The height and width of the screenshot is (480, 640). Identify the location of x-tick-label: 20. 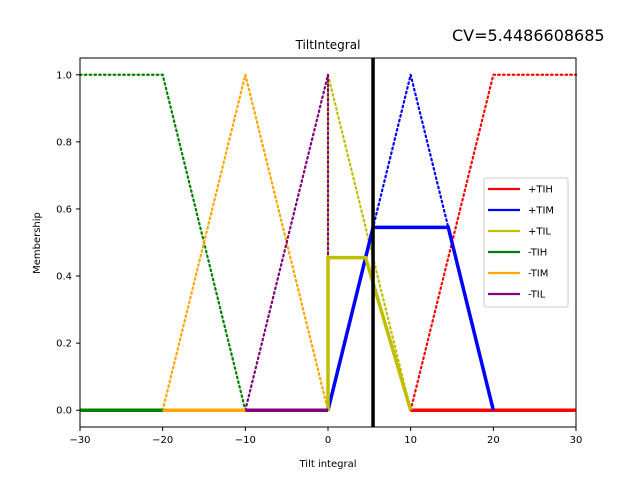
(493, 440).